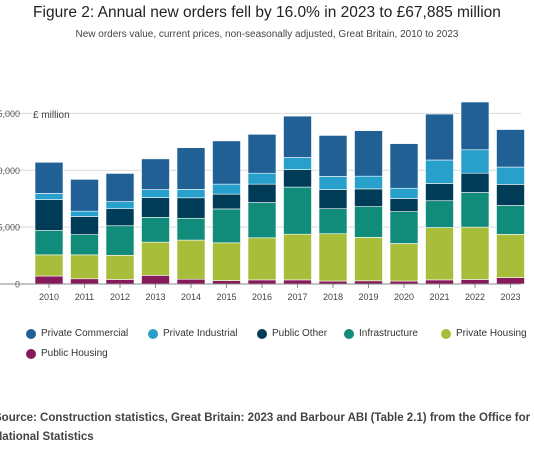  What do you see at coordinates (333, 183) in the screenshot?
I see `bar-segment-private-industrial-2018` at bounding box center [333, 183].